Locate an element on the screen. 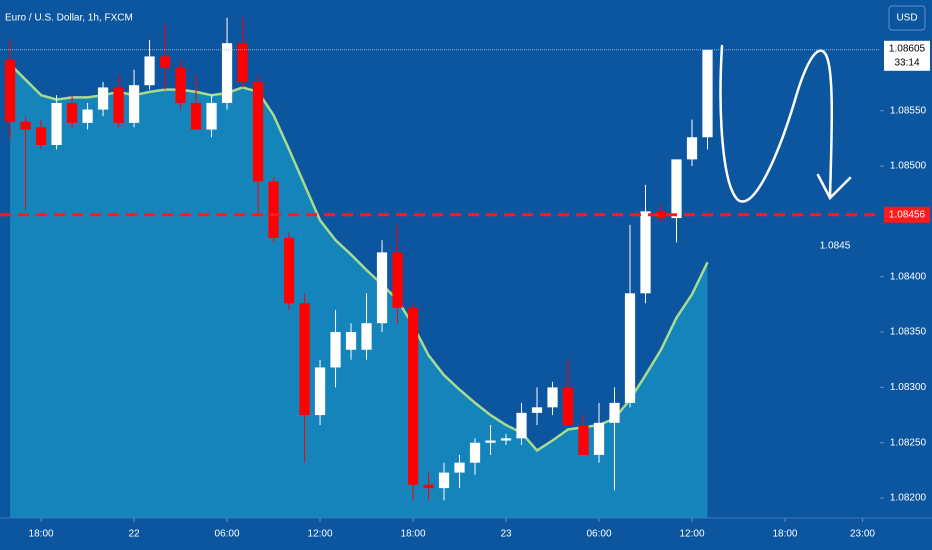 The image size is (932, 550). x-tick-label: 23 is located at coordinates (506, 534).